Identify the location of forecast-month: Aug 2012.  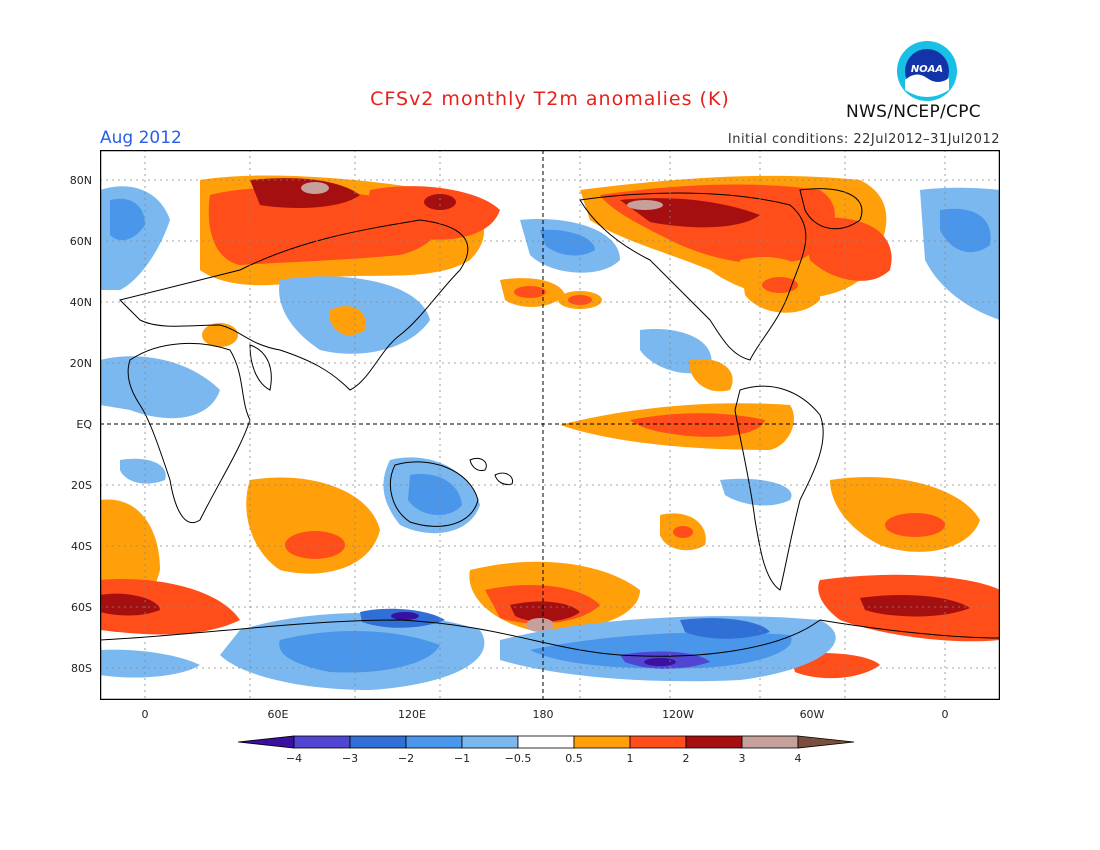
(141, 138).